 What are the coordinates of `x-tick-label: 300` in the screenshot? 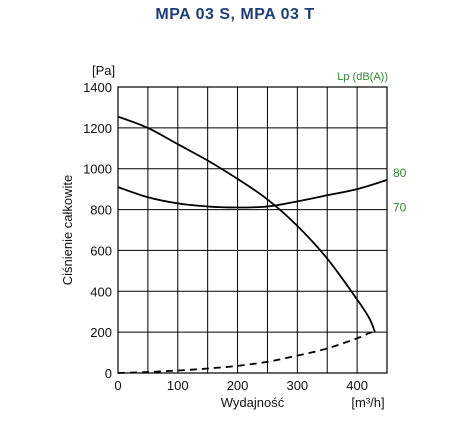 It's located at (297, 385).